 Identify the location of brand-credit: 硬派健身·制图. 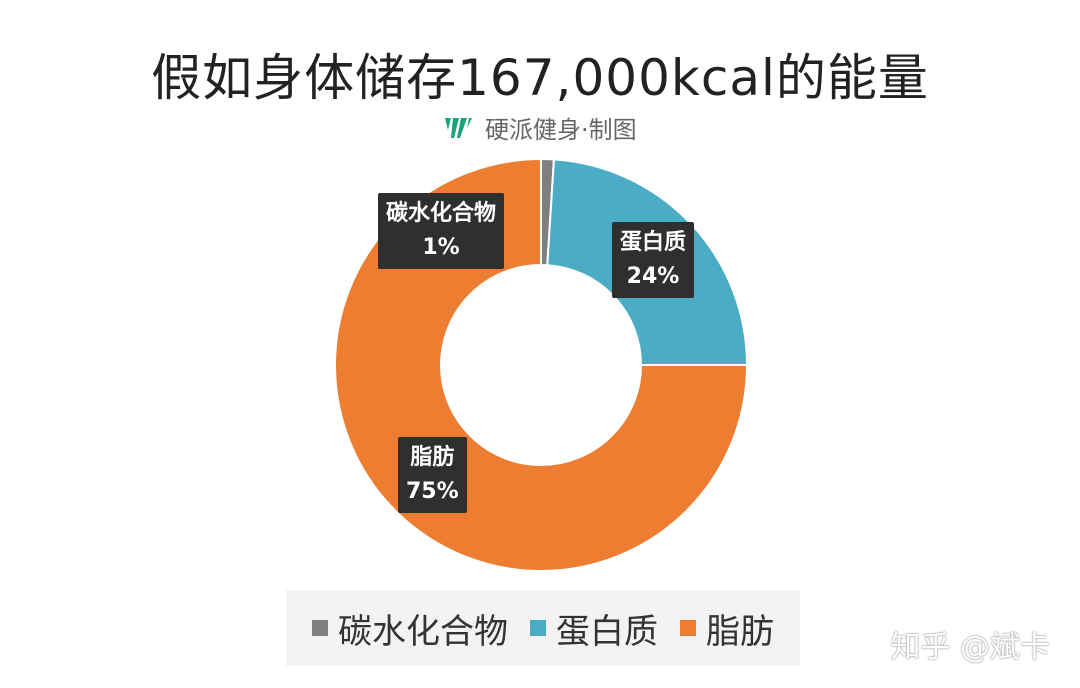
(540, 127).